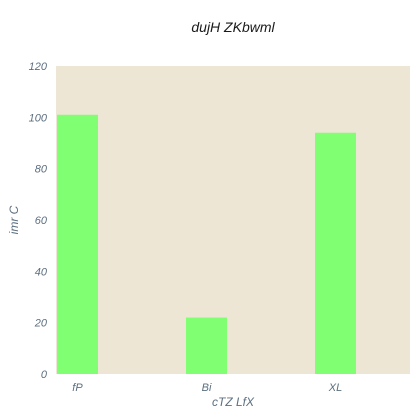  What do you see at coordinates (41, 221) in the screenshot?
I see `y-tick-label: 60` at bounding box center [41, 221].